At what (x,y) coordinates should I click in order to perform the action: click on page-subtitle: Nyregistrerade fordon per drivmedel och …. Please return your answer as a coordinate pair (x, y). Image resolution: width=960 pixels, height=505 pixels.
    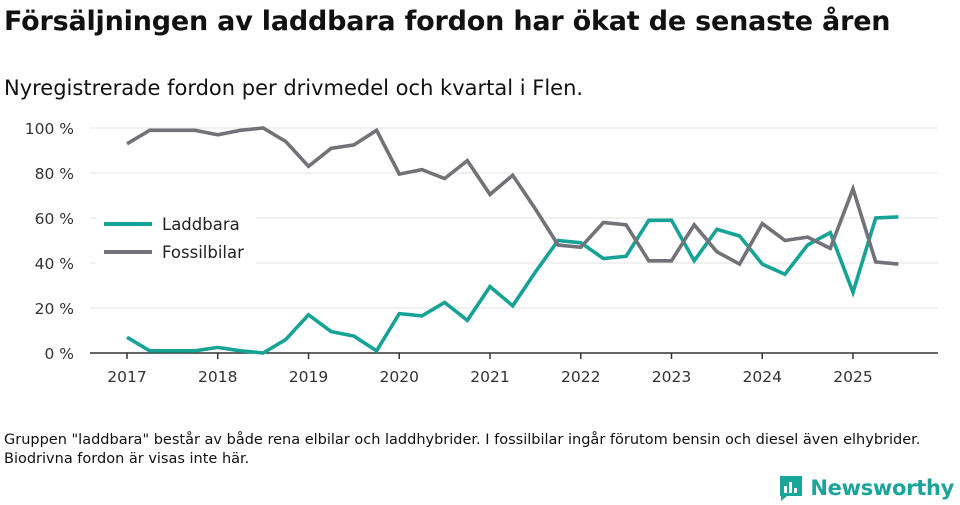
    Looking at the image, I should click on (294, 88).